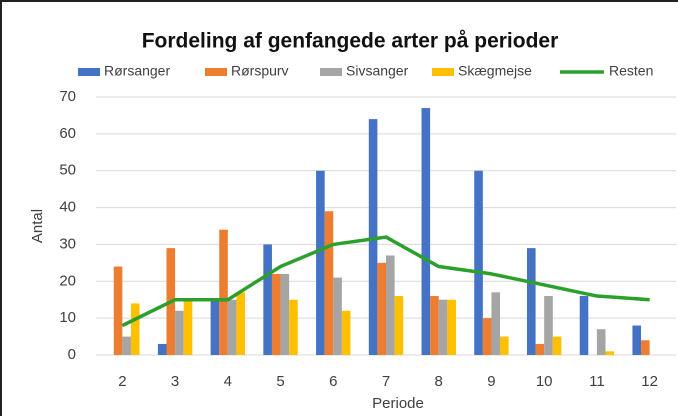 The width and height of the screenshot is (678, 416). What do you see at coordinates (67, 96) in the screenshot?
I see `y-tick-label: 70` at bounding box center [67, 96].